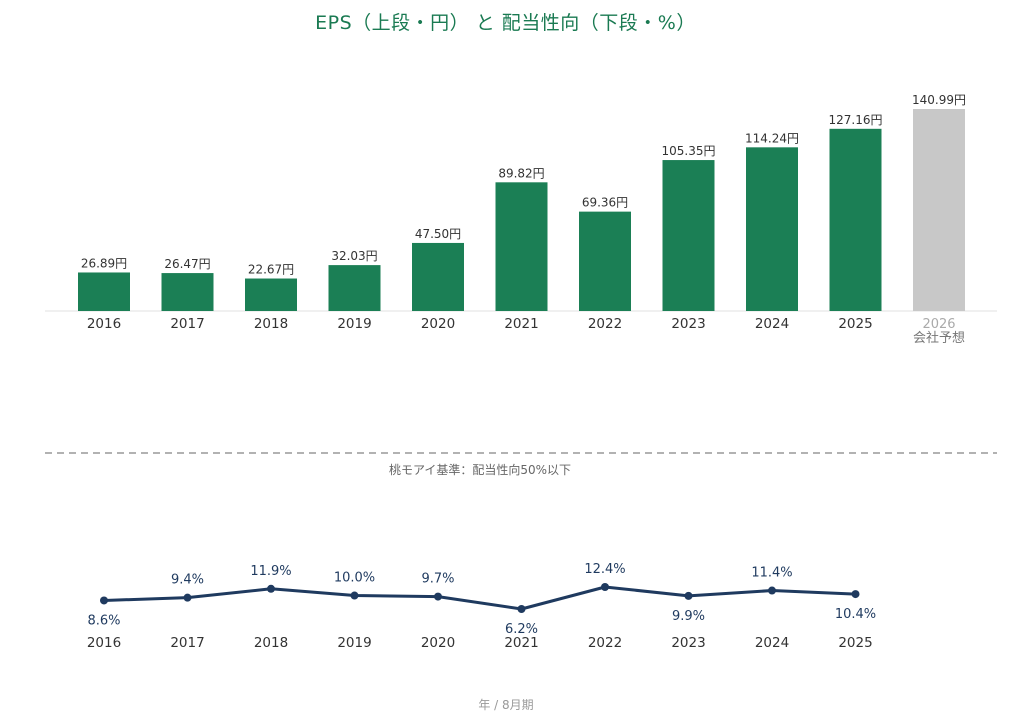 The height and width of the screenshot is (726, 1011). I want to click on footer-note: 年 / 8月期, so click(505, 705).